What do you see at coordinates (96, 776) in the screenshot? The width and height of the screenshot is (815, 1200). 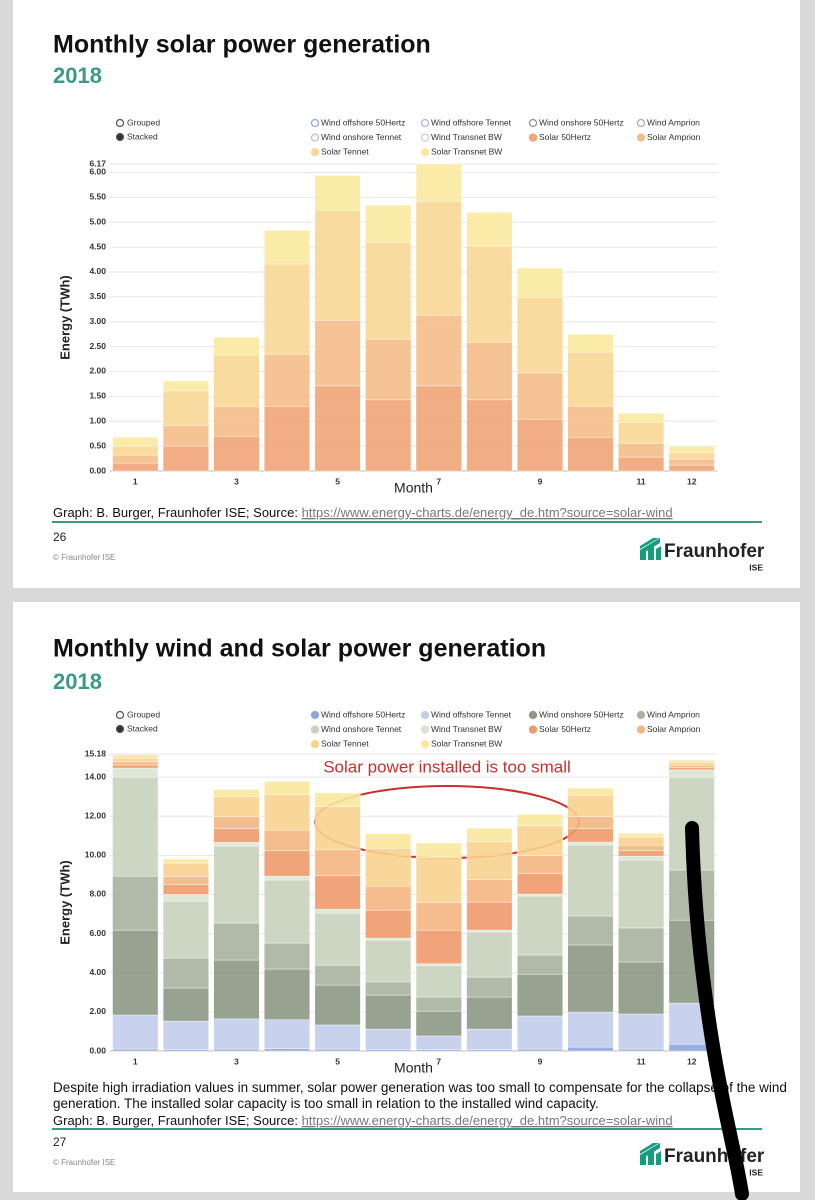 I see `y-tick-label: 14.00` at bounding box center [96, 776].